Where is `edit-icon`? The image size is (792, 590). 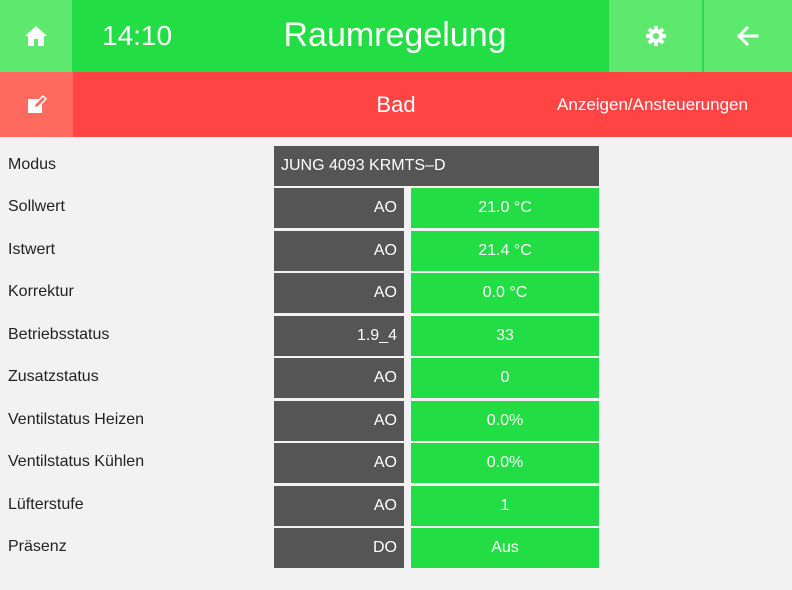
edit-icon is located at coordinates (37, 103).